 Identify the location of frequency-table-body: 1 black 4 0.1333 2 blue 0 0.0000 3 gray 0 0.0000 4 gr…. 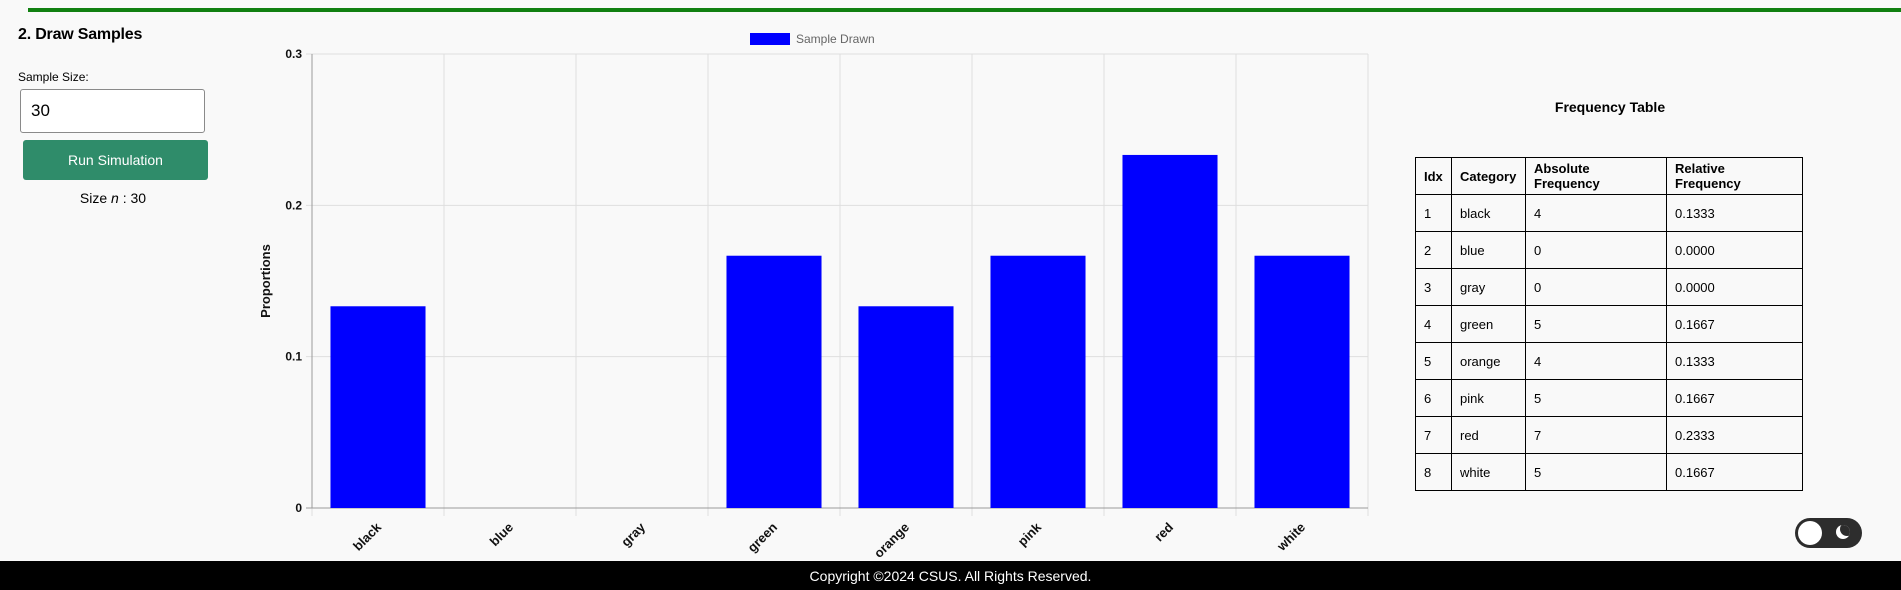
(1609, 342).